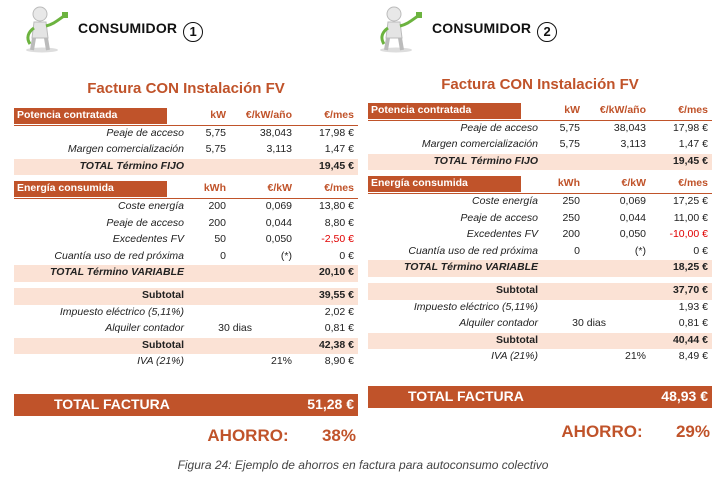  Describe the element at coordinates (186, 167) in the screenshot. I see `total-fijo-row: TOTAL Término FIJO 19,45 €` at that location.